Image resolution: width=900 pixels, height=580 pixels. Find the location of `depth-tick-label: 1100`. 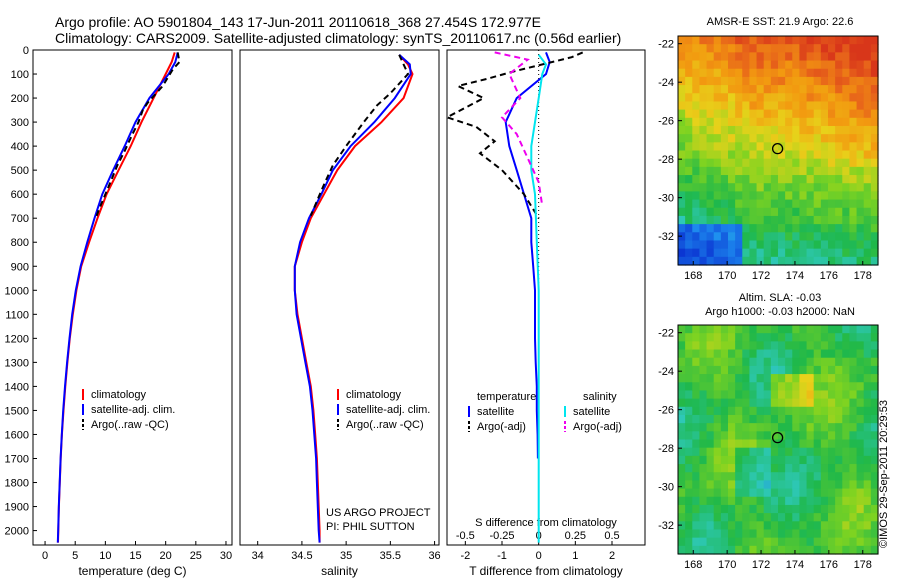

depth-tick-label: 1100 is located at coordinates (17, 315).